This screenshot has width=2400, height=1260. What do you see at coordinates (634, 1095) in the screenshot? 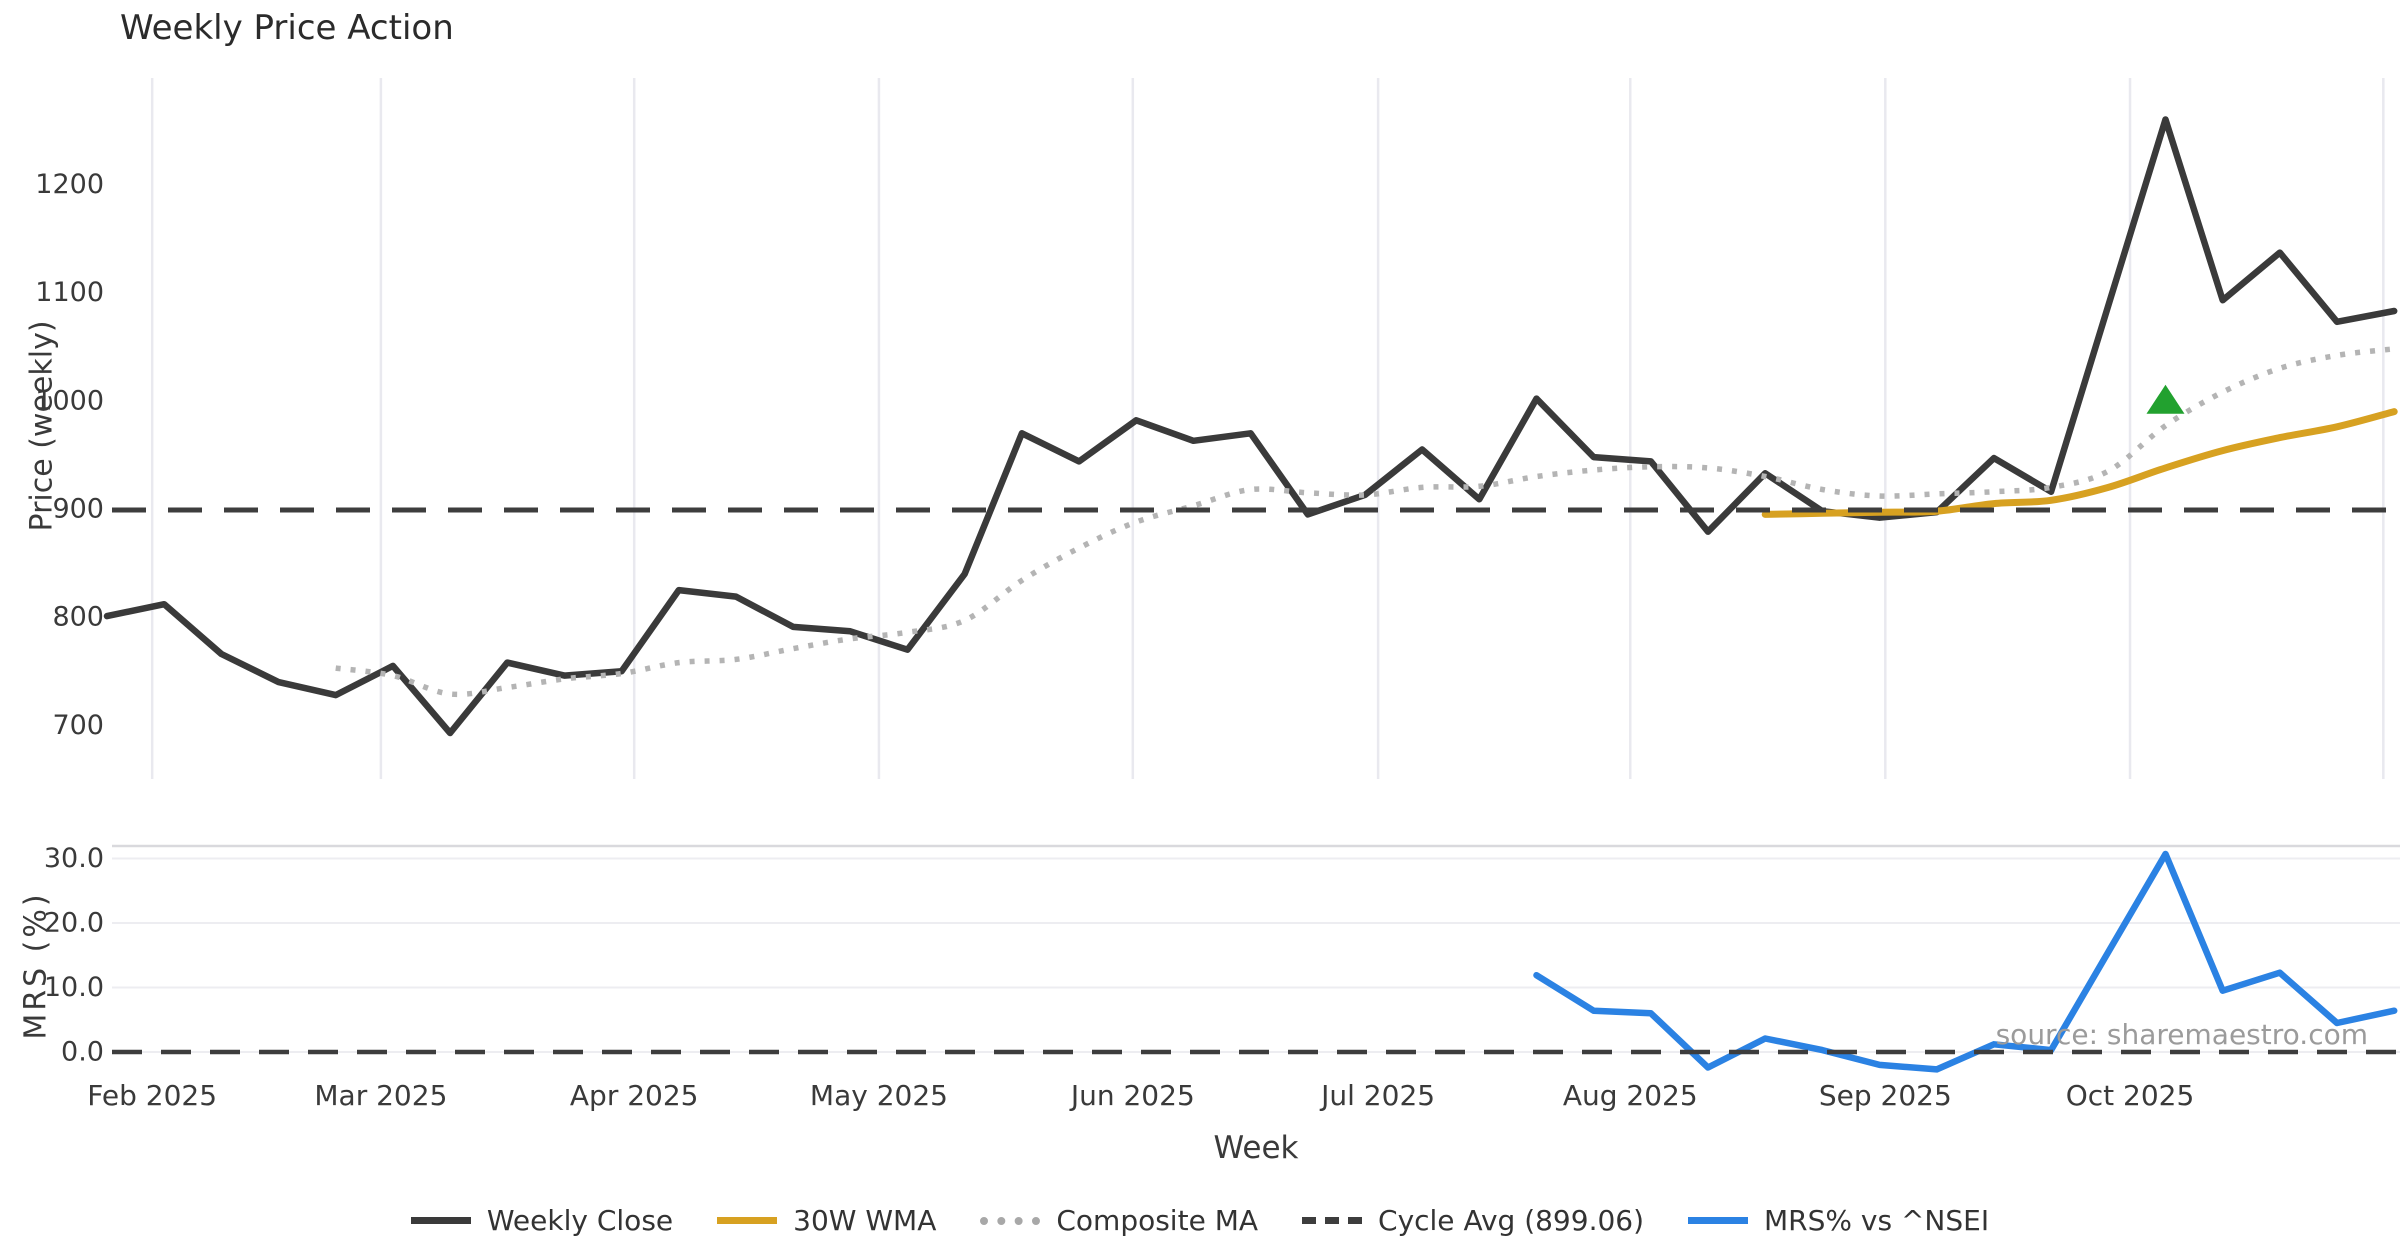
I see `month-tick-label: Apr 2025` at bounding box center [634, 1095].